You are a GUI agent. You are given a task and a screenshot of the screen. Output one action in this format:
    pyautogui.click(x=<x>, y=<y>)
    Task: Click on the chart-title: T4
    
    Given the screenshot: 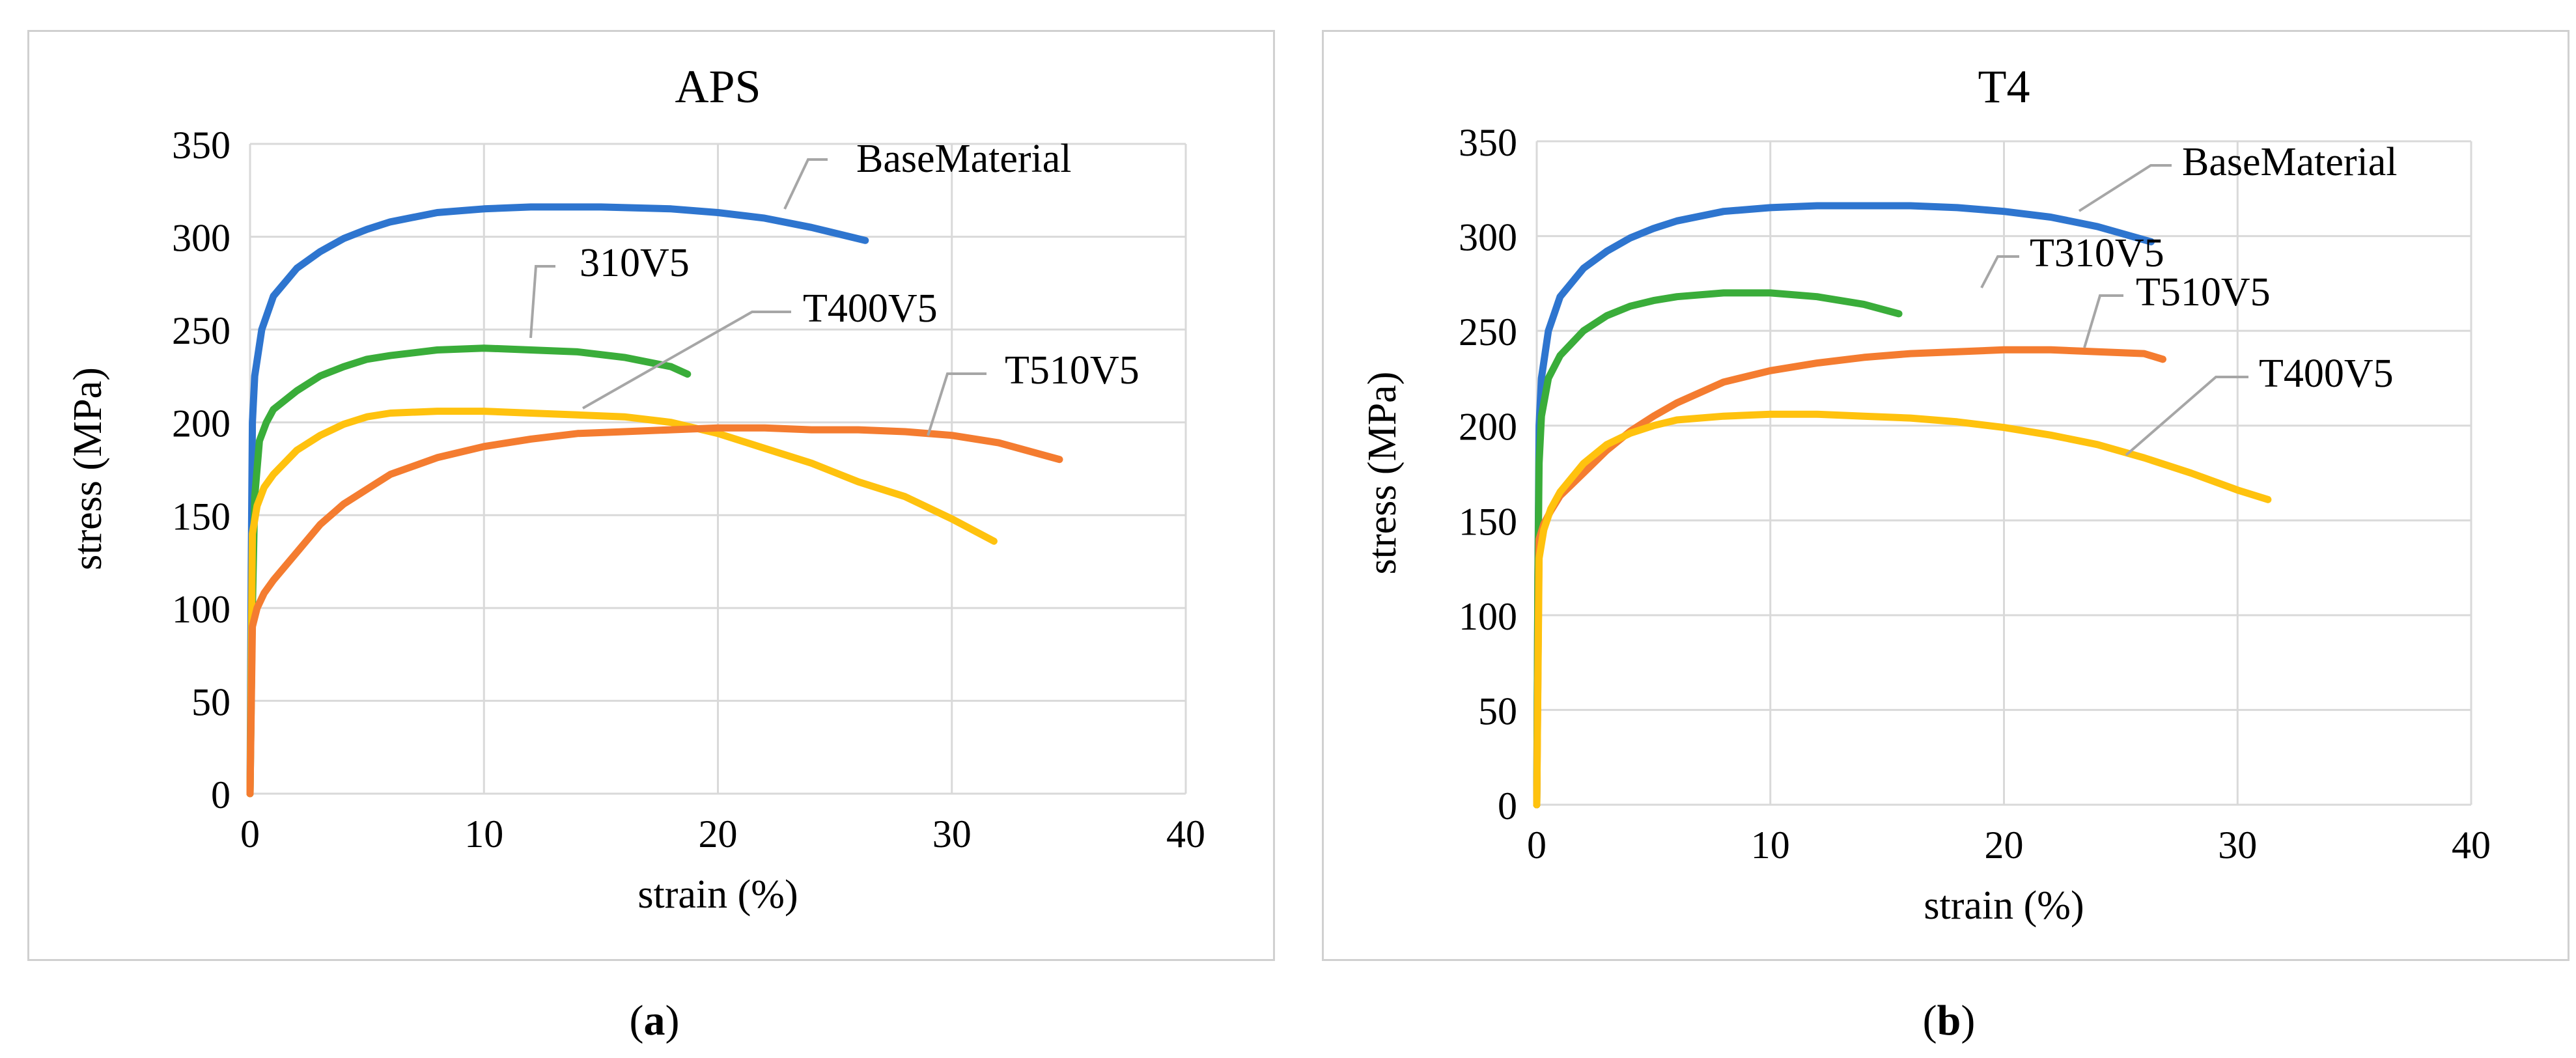 What is the action you would take?
    pyautogui.click(x=2004, y=87)
    